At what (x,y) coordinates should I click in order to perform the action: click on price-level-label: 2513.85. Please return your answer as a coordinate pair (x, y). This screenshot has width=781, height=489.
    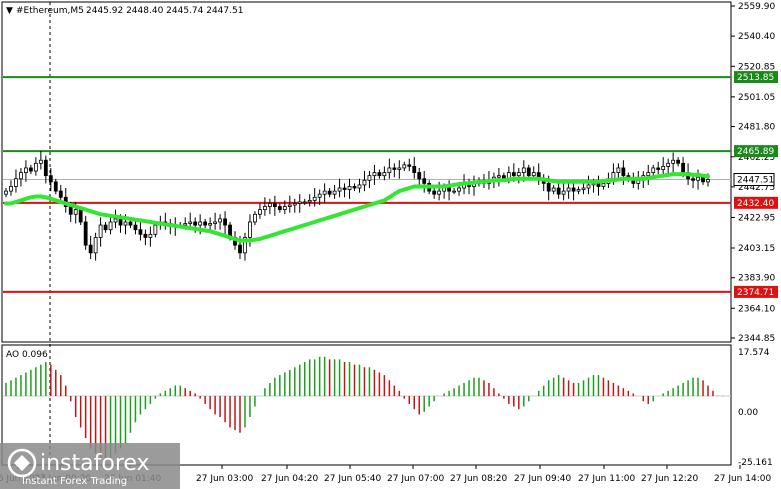
    Looking at the image, I should click on (755, 78).